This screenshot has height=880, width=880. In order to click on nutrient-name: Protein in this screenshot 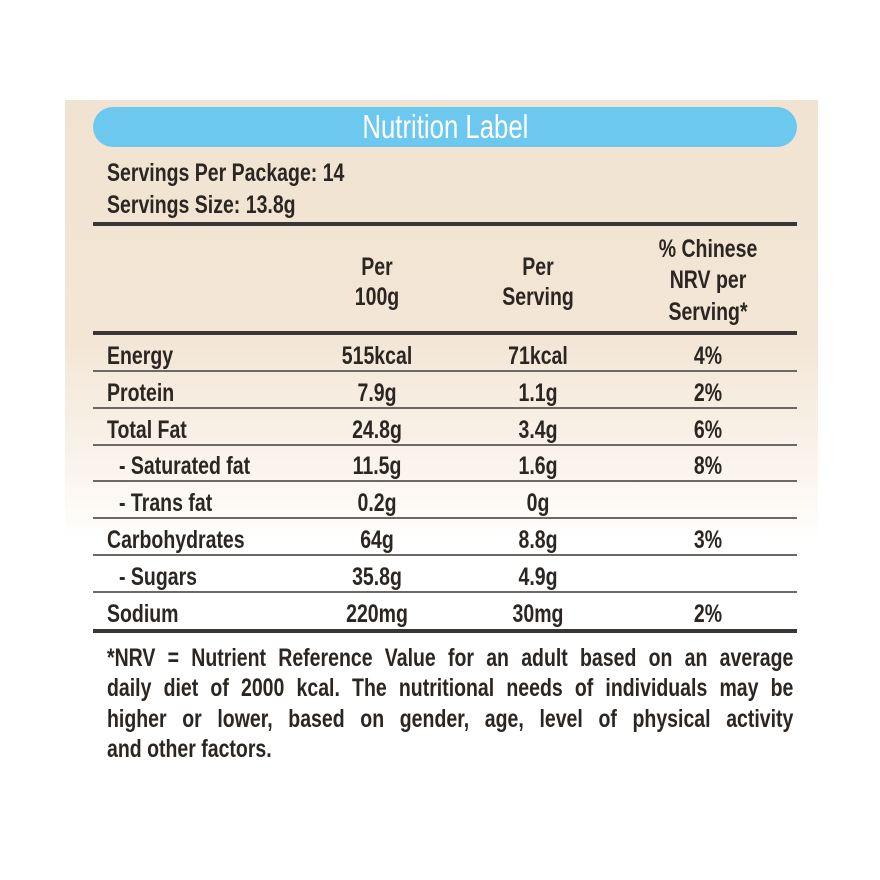, I will do `click(141, 392)`.